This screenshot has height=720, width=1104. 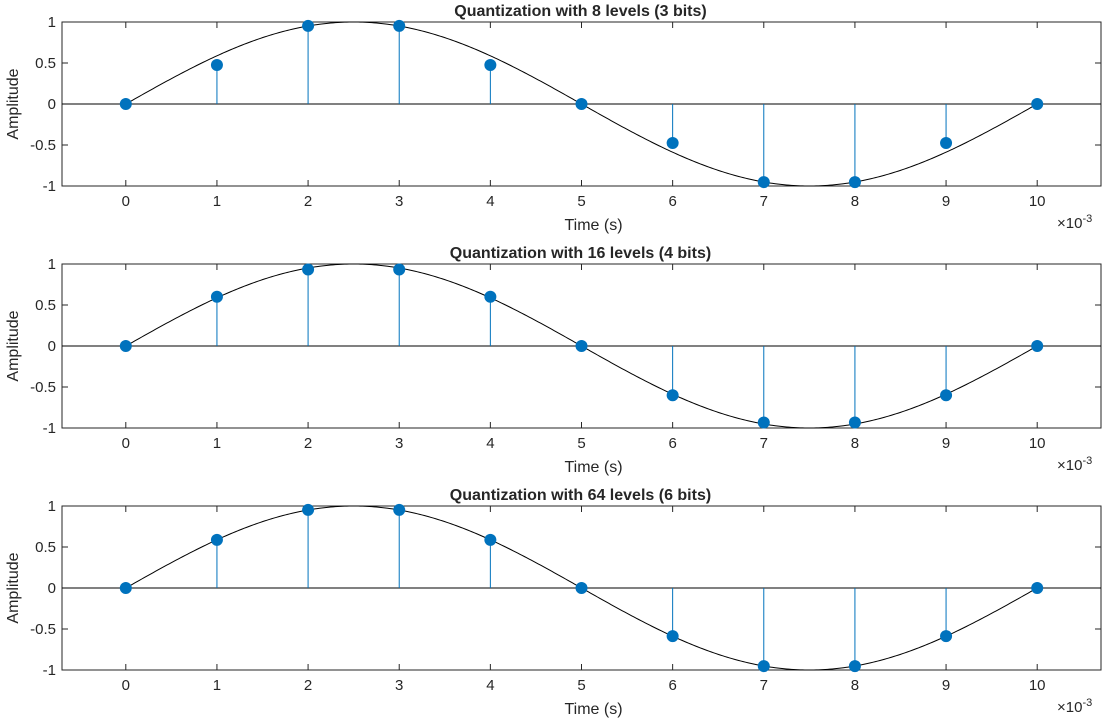 I want to click on subplot-title: Quantization with 16 levels (4 bits), so click(x=580, y=253).